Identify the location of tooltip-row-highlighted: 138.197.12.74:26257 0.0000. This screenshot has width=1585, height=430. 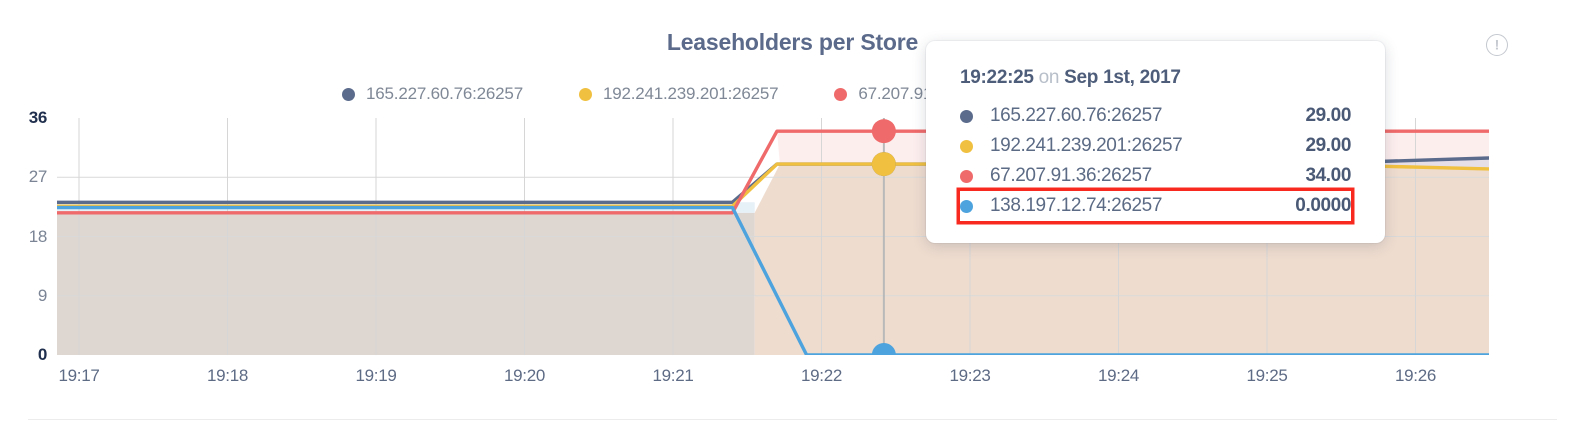
(1155, 206).